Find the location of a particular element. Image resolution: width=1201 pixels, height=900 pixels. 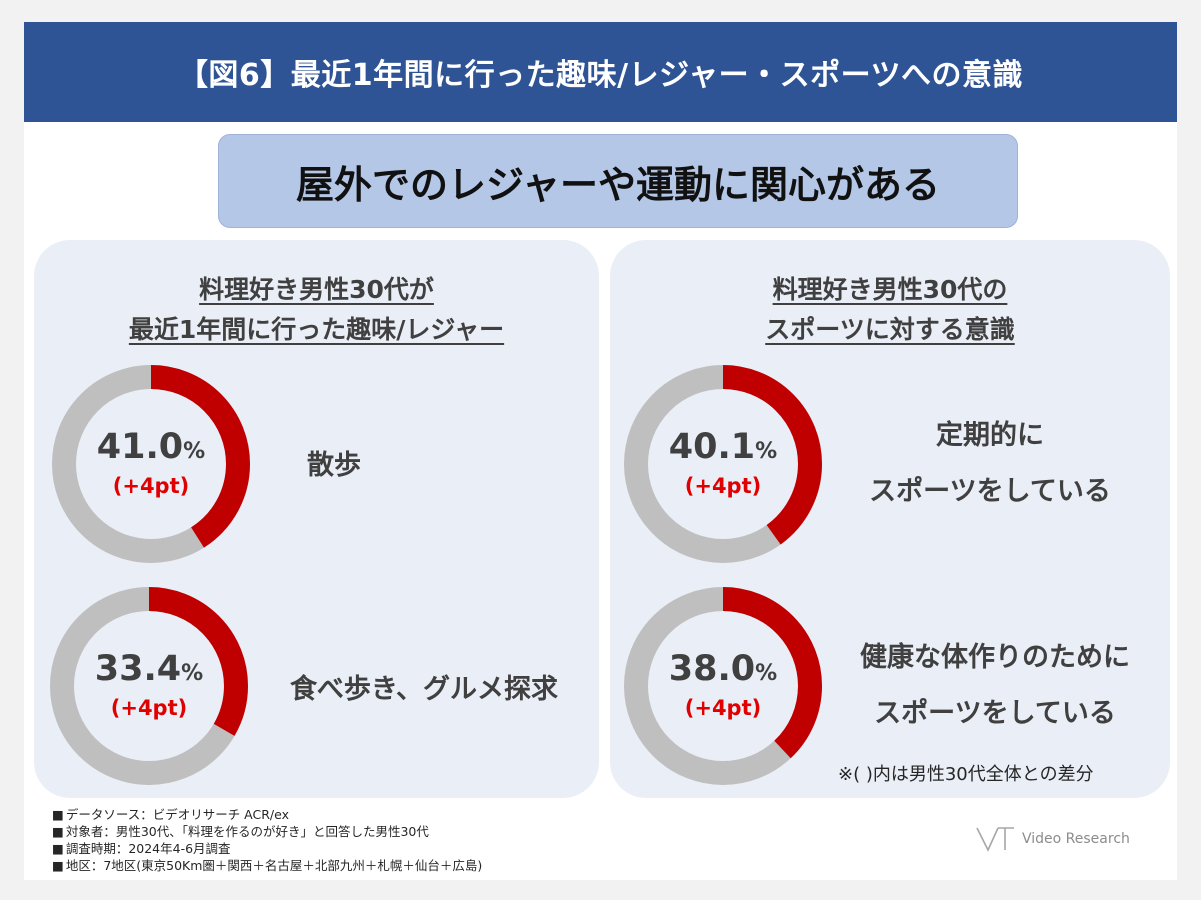

donut-chart-gourmet: 33.4% (+4pt) is located at coordinates (149, 686).